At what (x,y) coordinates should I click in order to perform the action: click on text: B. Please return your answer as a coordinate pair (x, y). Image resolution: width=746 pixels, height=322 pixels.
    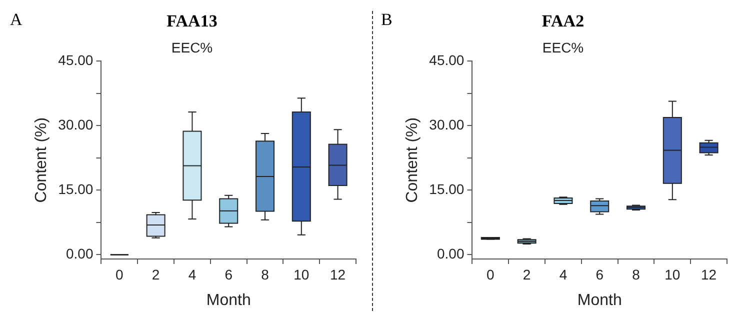
    Looking at the image, I should click on (386, 20).